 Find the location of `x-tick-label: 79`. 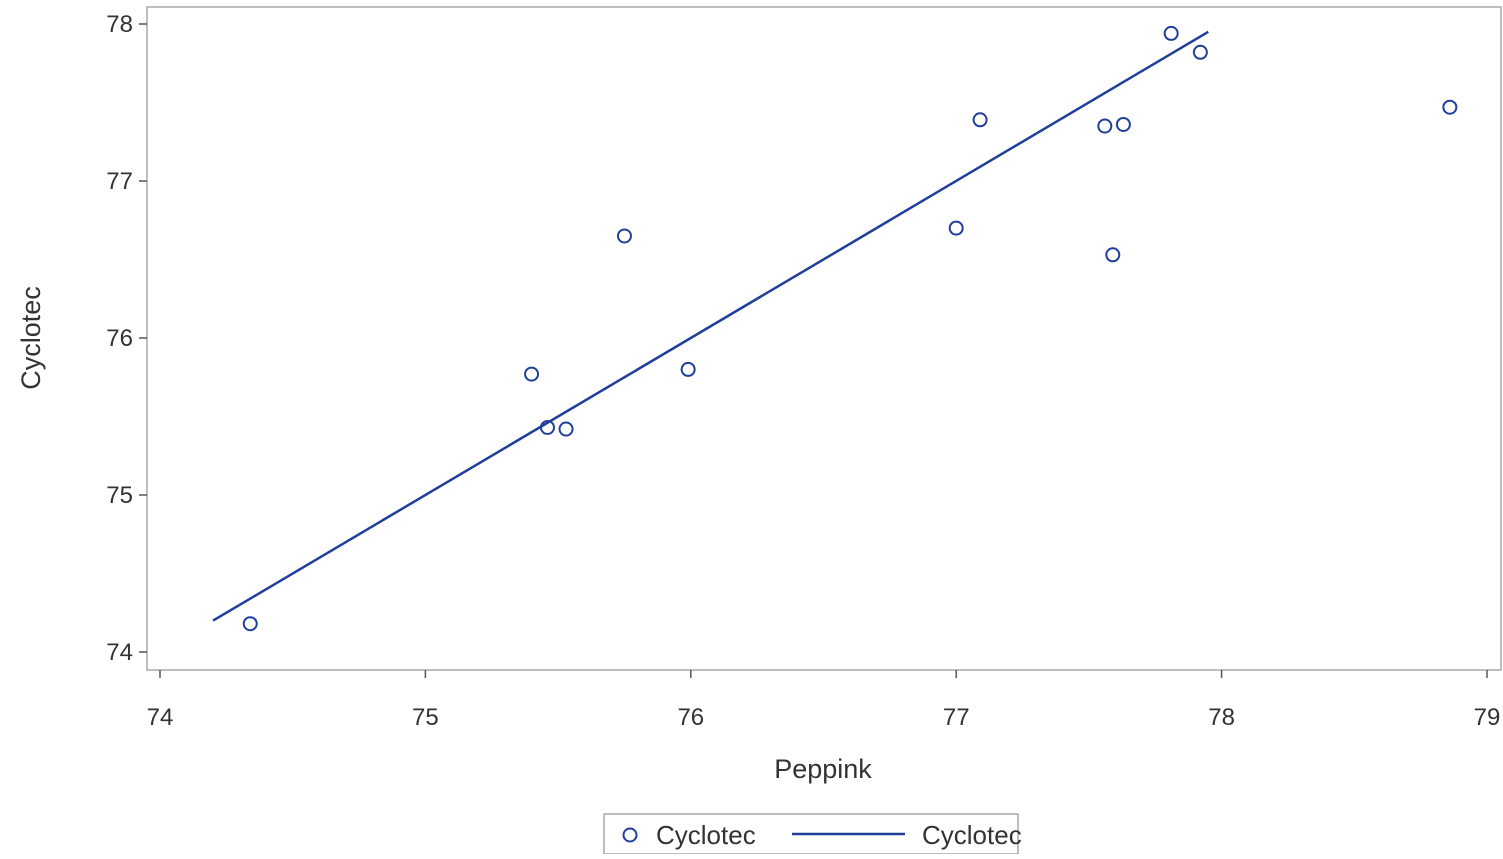

x-tick-label: 79 is located at coordinates (1487, 717).